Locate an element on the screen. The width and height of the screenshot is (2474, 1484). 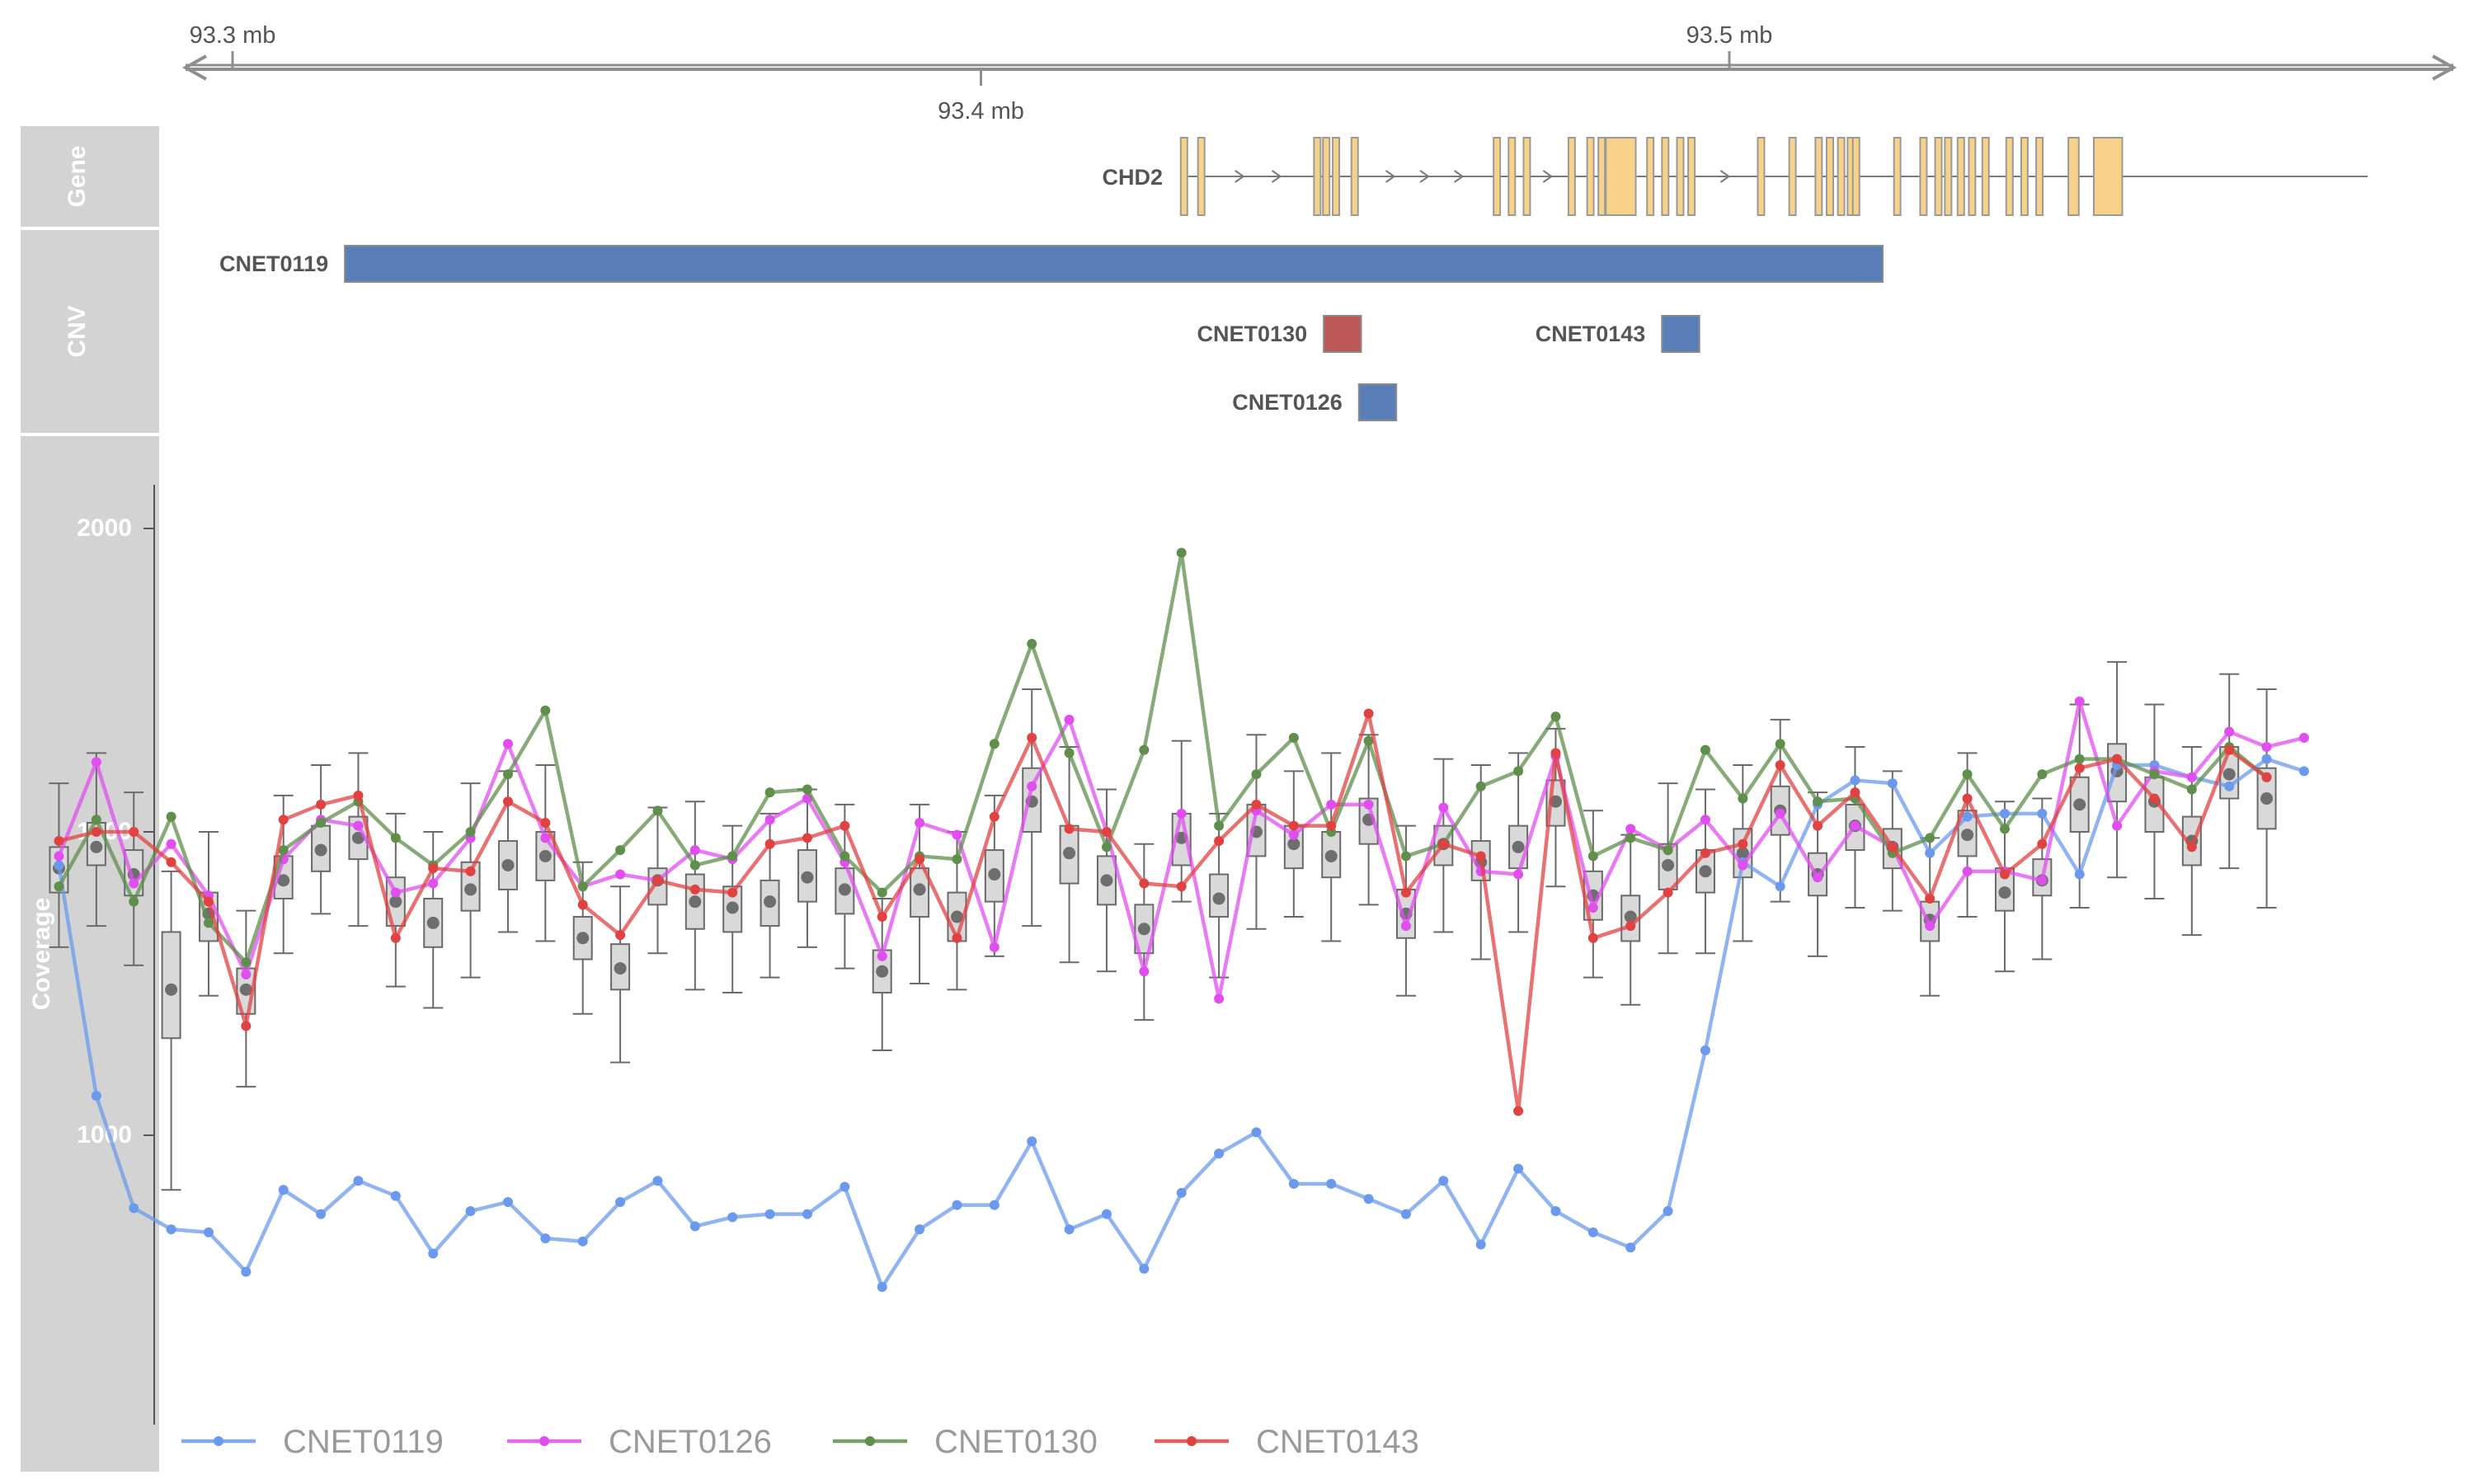
strand-arrow-icon is located at coordinates (1548, 176).